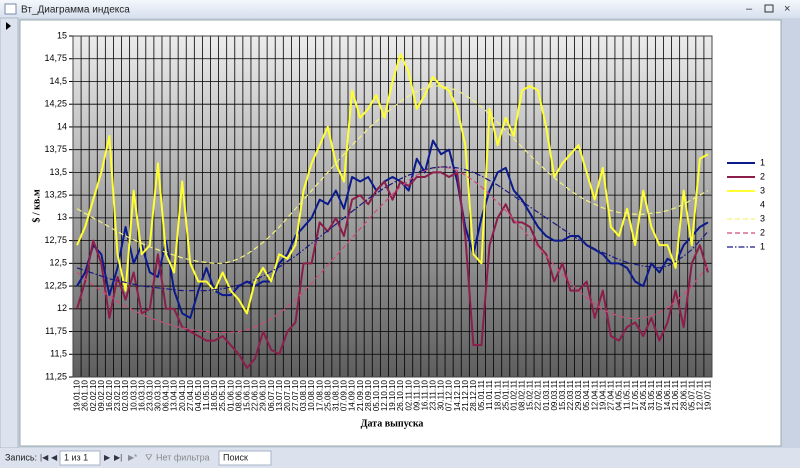 The height and width of the screenshot is (468, 800). I want to click on x-tick-label: 13.07.10, so click(279, 395).